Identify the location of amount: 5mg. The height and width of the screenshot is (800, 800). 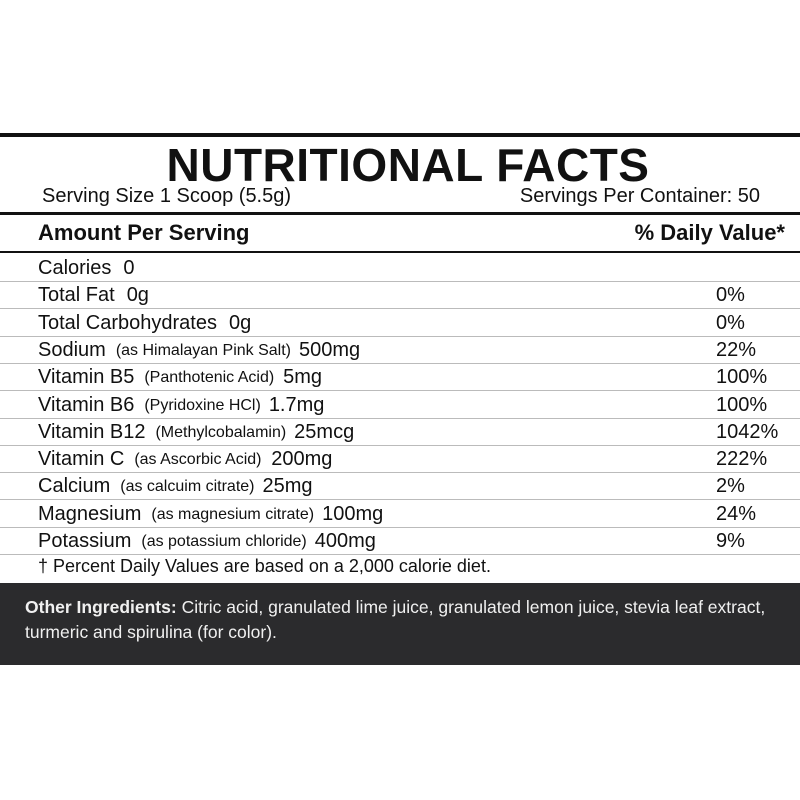
(302, 377).